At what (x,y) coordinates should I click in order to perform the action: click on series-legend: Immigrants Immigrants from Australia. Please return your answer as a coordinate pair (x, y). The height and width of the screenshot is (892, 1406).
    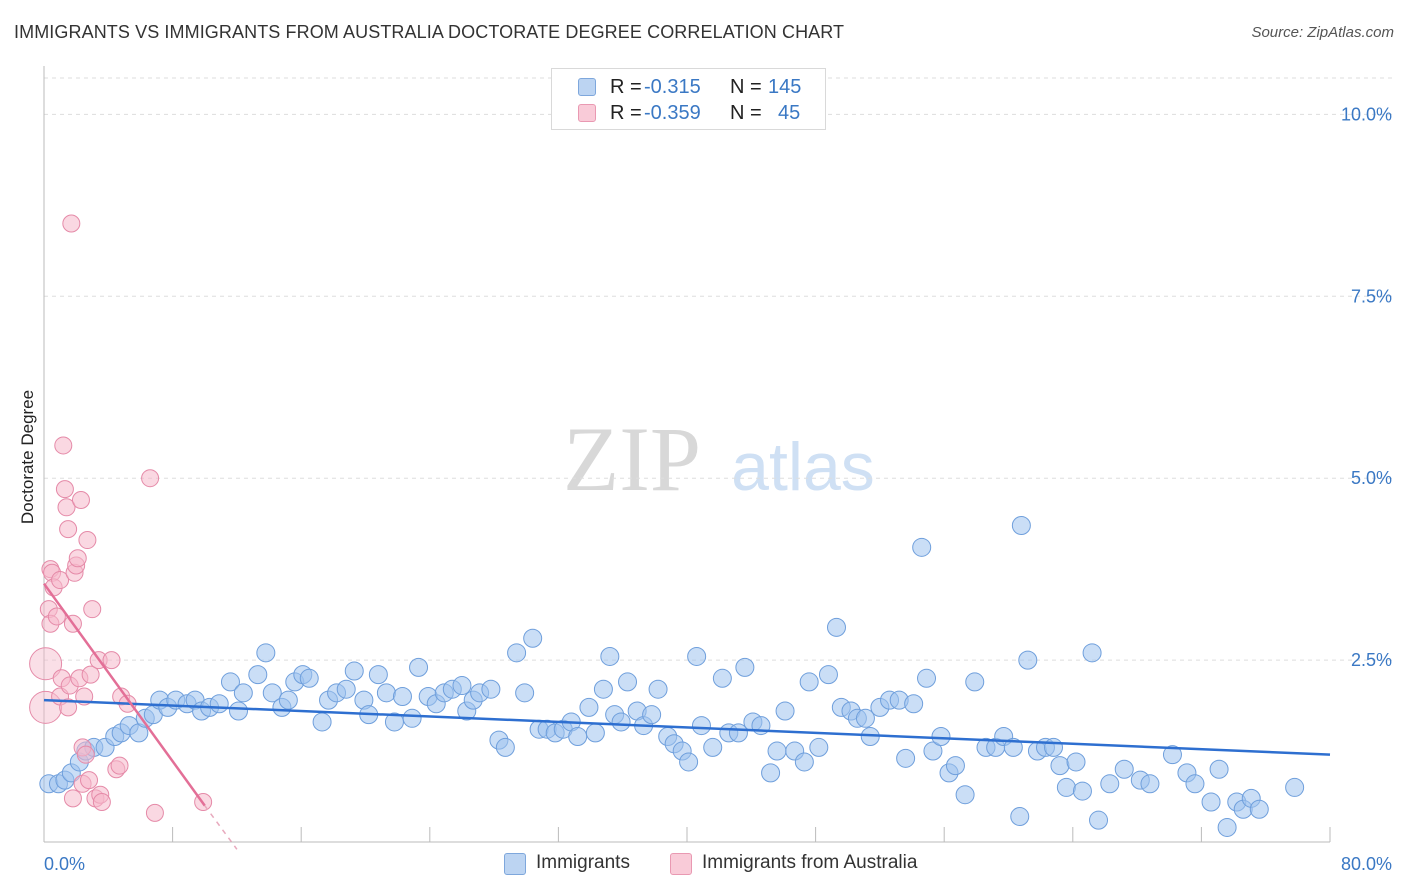
    Looking at the image, I should click on (703, 865).